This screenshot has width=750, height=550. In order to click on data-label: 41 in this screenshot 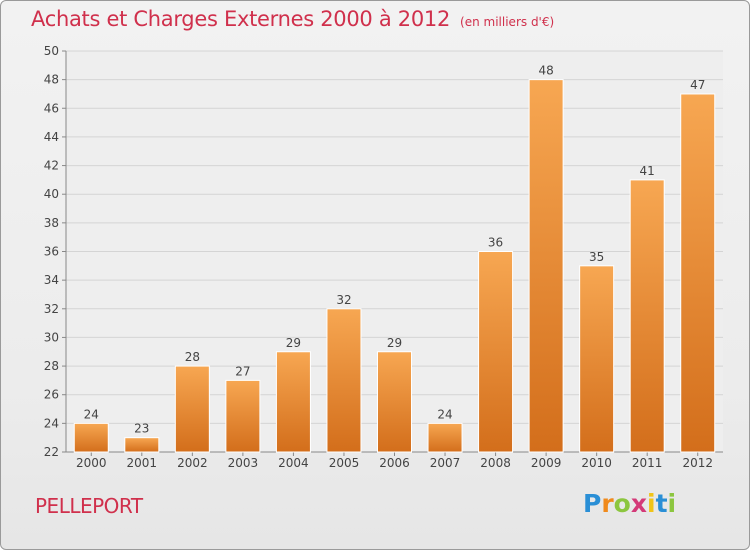, I will do `click(647, 171)`.